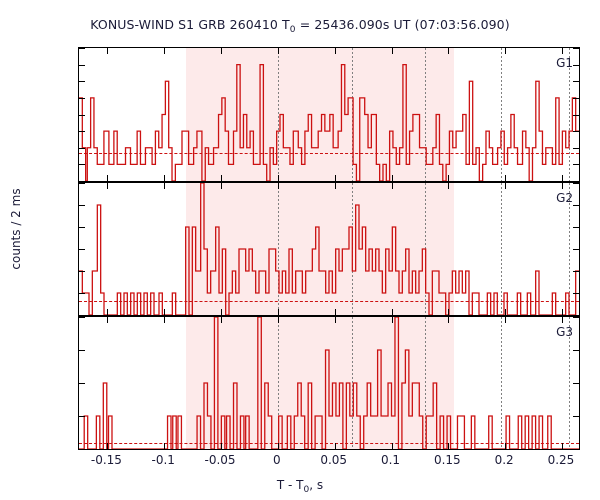 This screenshot has width=600, height=500. Describe the element at coordinates (334, 460) in the screenshot. I see `x-tick-label: 0.05` at that location.